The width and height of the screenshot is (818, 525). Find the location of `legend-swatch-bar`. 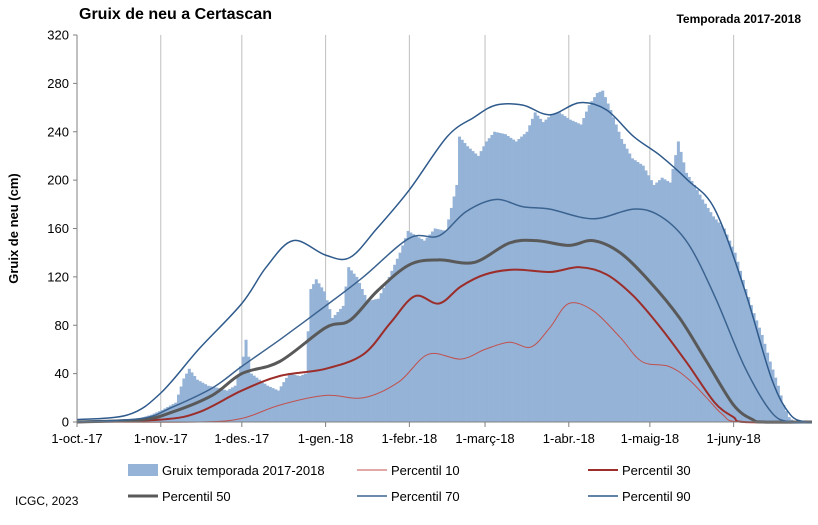

legend-swatch-bar is located at coordinates (143, 470).